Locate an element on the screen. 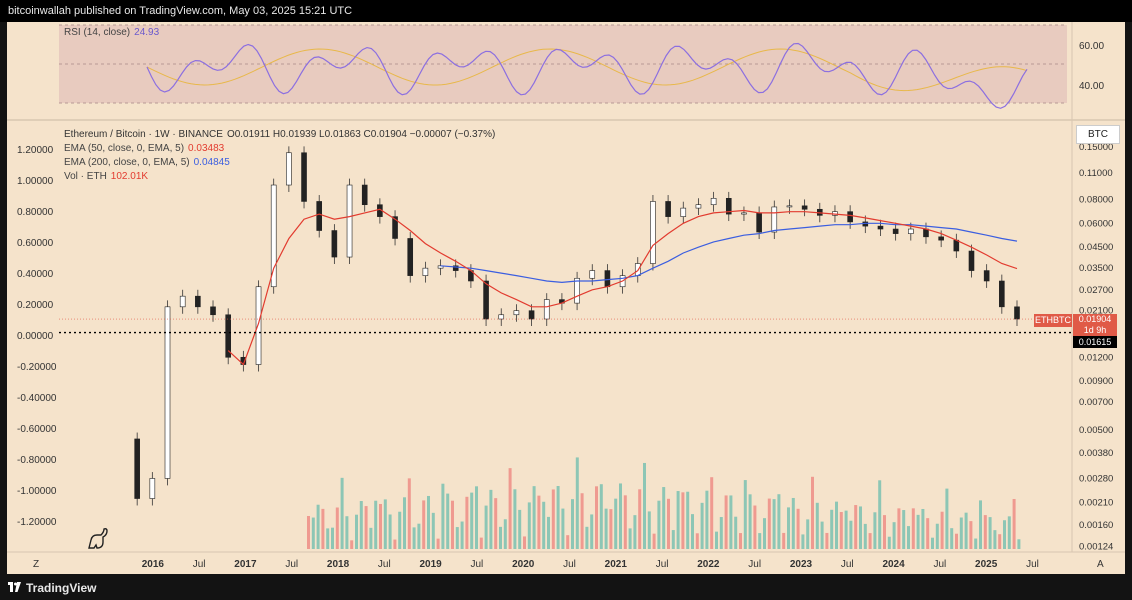 Image resolution: width=1132 pixels, height=600 pixels. x-axis-tick: 2025 is located at coordinates (986, 564).